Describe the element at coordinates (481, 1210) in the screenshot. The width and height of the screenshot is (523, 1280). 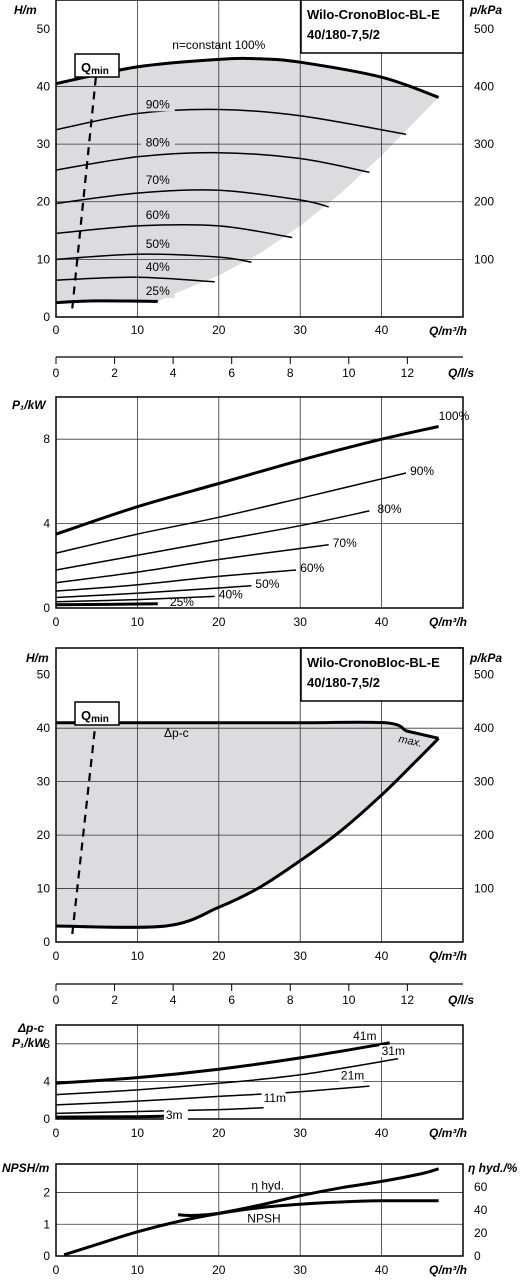
I see `y-right-tick-label: 40` at that location.